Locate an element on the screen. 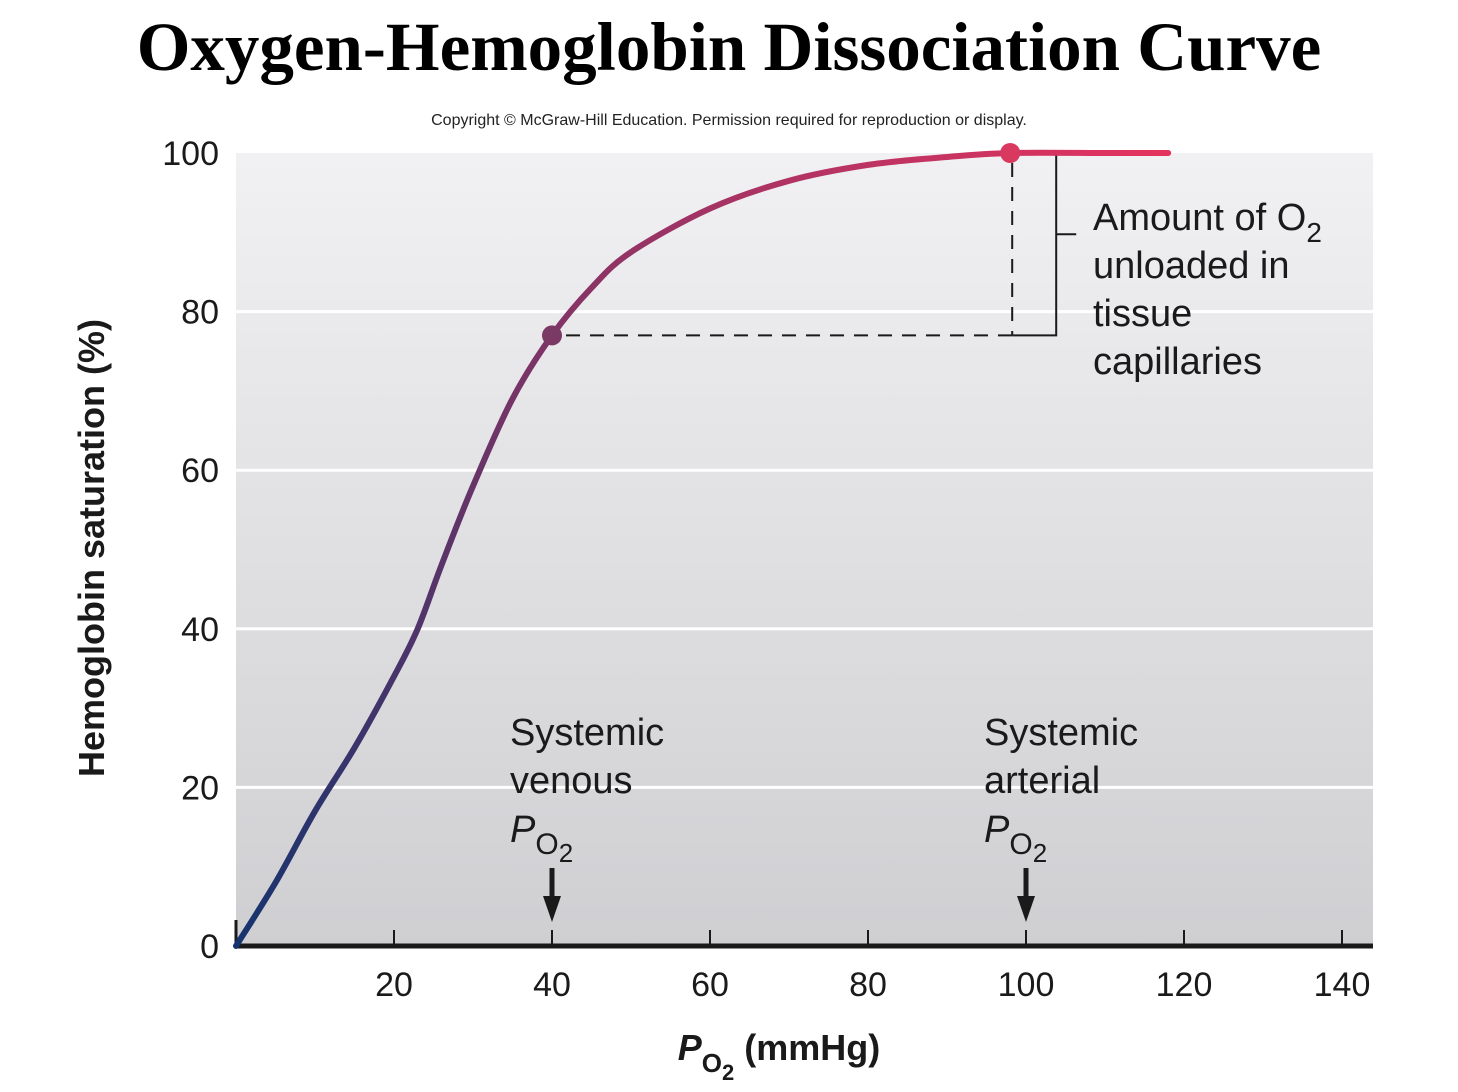 This screenshot has height=1092, width=1458. x-tick-label: 140 is located at coordinates (1342, 985).